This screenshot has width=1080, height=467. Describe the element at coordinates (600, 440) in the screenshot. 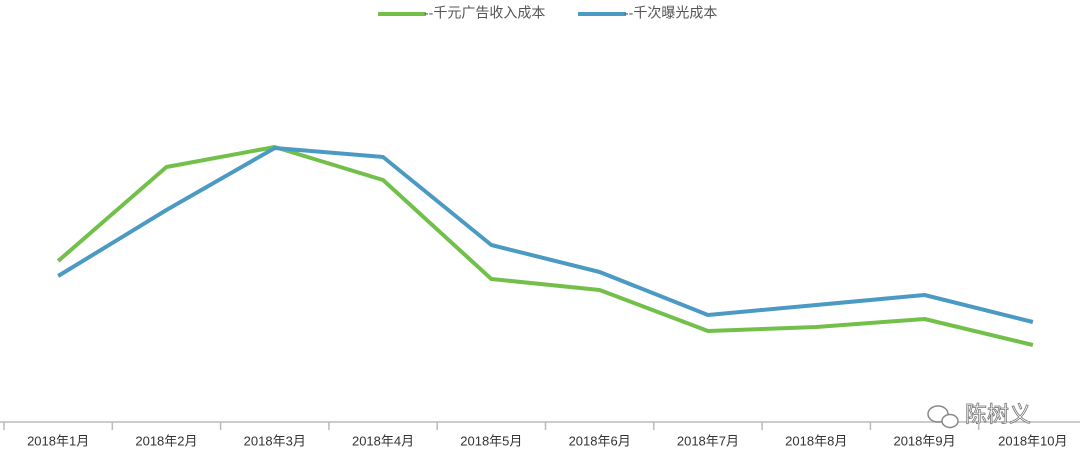

I see `x-tick-label: 2018年6月` at that location.